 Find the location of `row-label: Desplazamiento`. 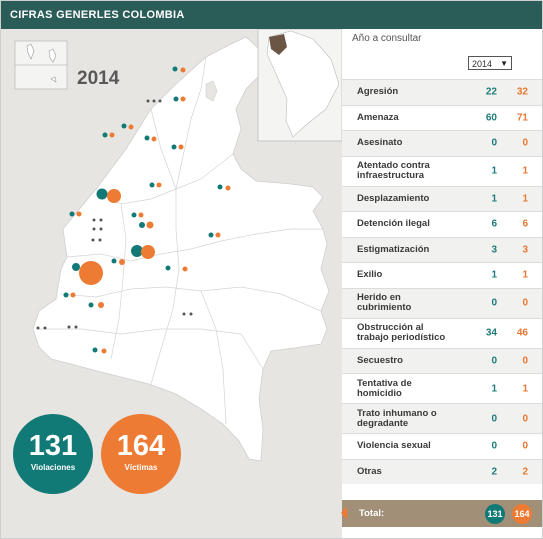

row-label: Desplazamiento is located at coordinates (393, 198).